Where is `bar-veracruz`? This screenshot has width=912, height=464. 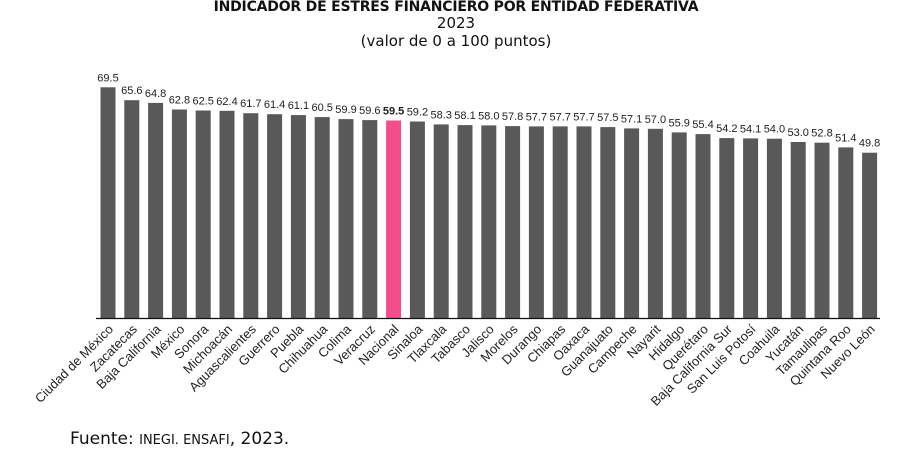 bar-veracruz is located at coordinates (370, 219).